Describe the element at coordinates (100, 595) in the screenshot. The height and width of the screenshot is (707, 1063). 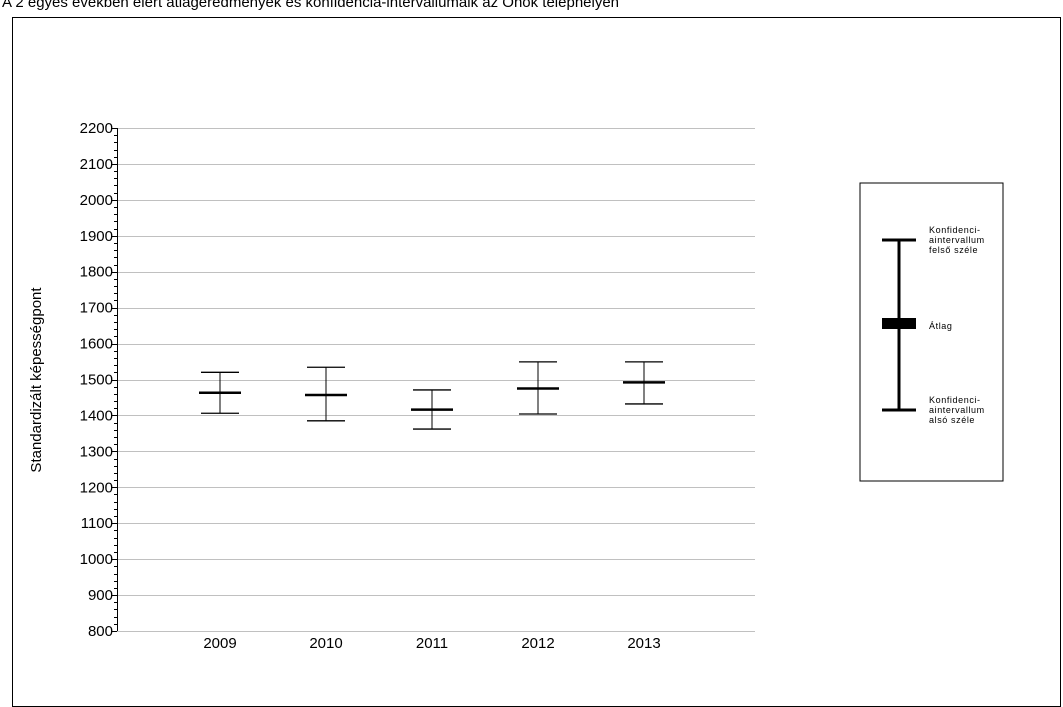
I see `y-tick-label: 900` at that location.